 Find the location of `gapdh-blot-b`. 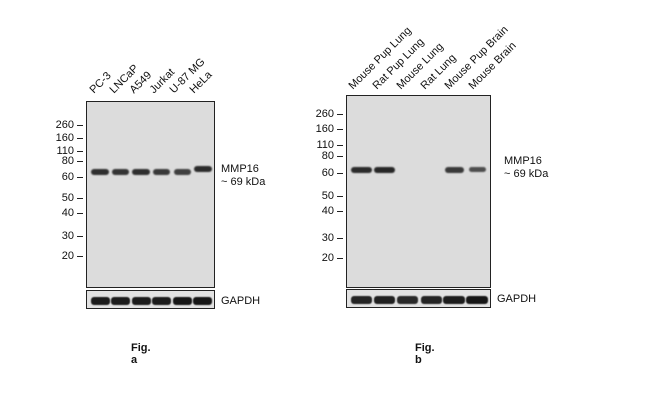

gapdh-blot-b is located at coordinates (418, 298).